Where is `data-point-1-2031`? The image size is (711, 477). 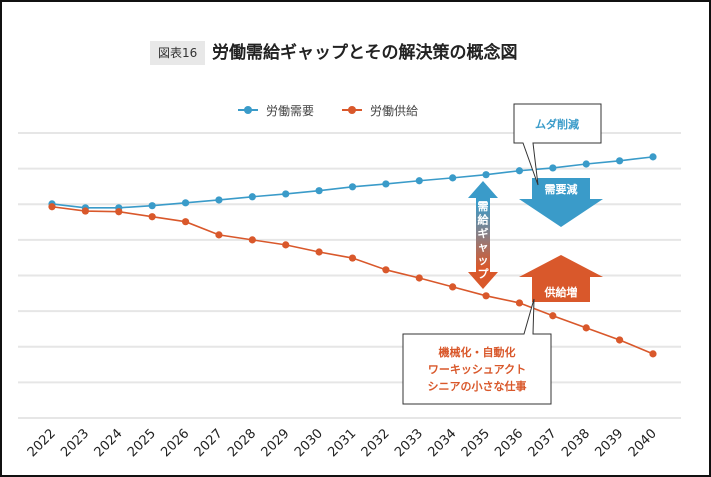 data-point-1-2031 is located at coordinates (352, 258).